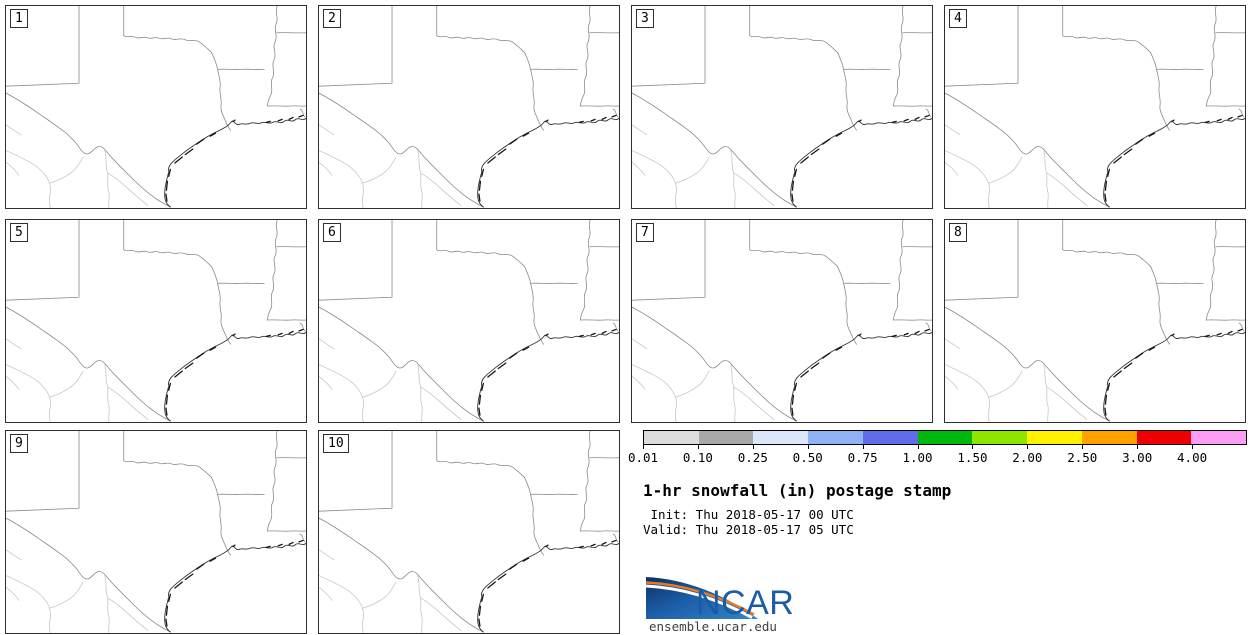  I want to click on ncar-logo-swoosh, so click(702, 598).